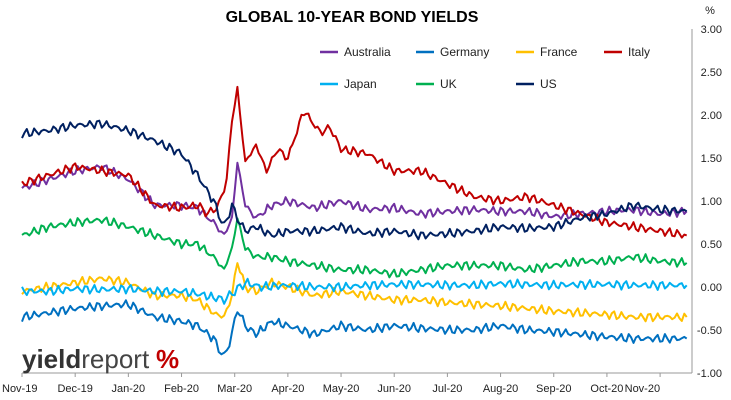  I want to click on logo-yield: yield, so click(51, 359).